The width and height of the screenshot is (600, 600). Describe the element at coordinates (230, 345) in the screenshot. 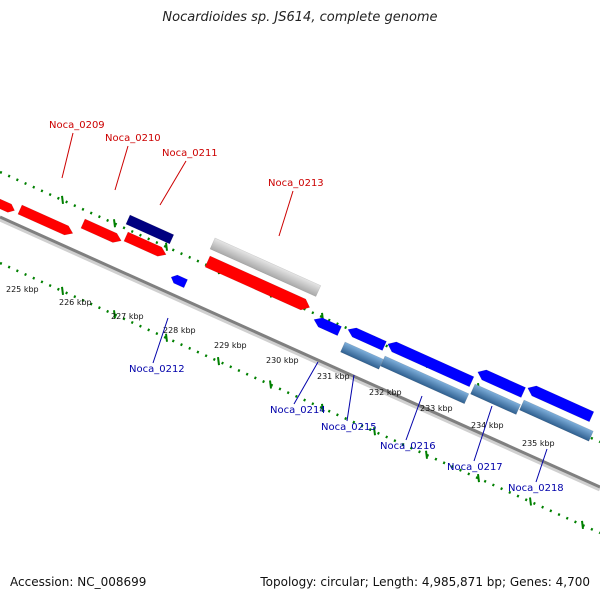

I see `tick-label: 229 kbp` at that location.